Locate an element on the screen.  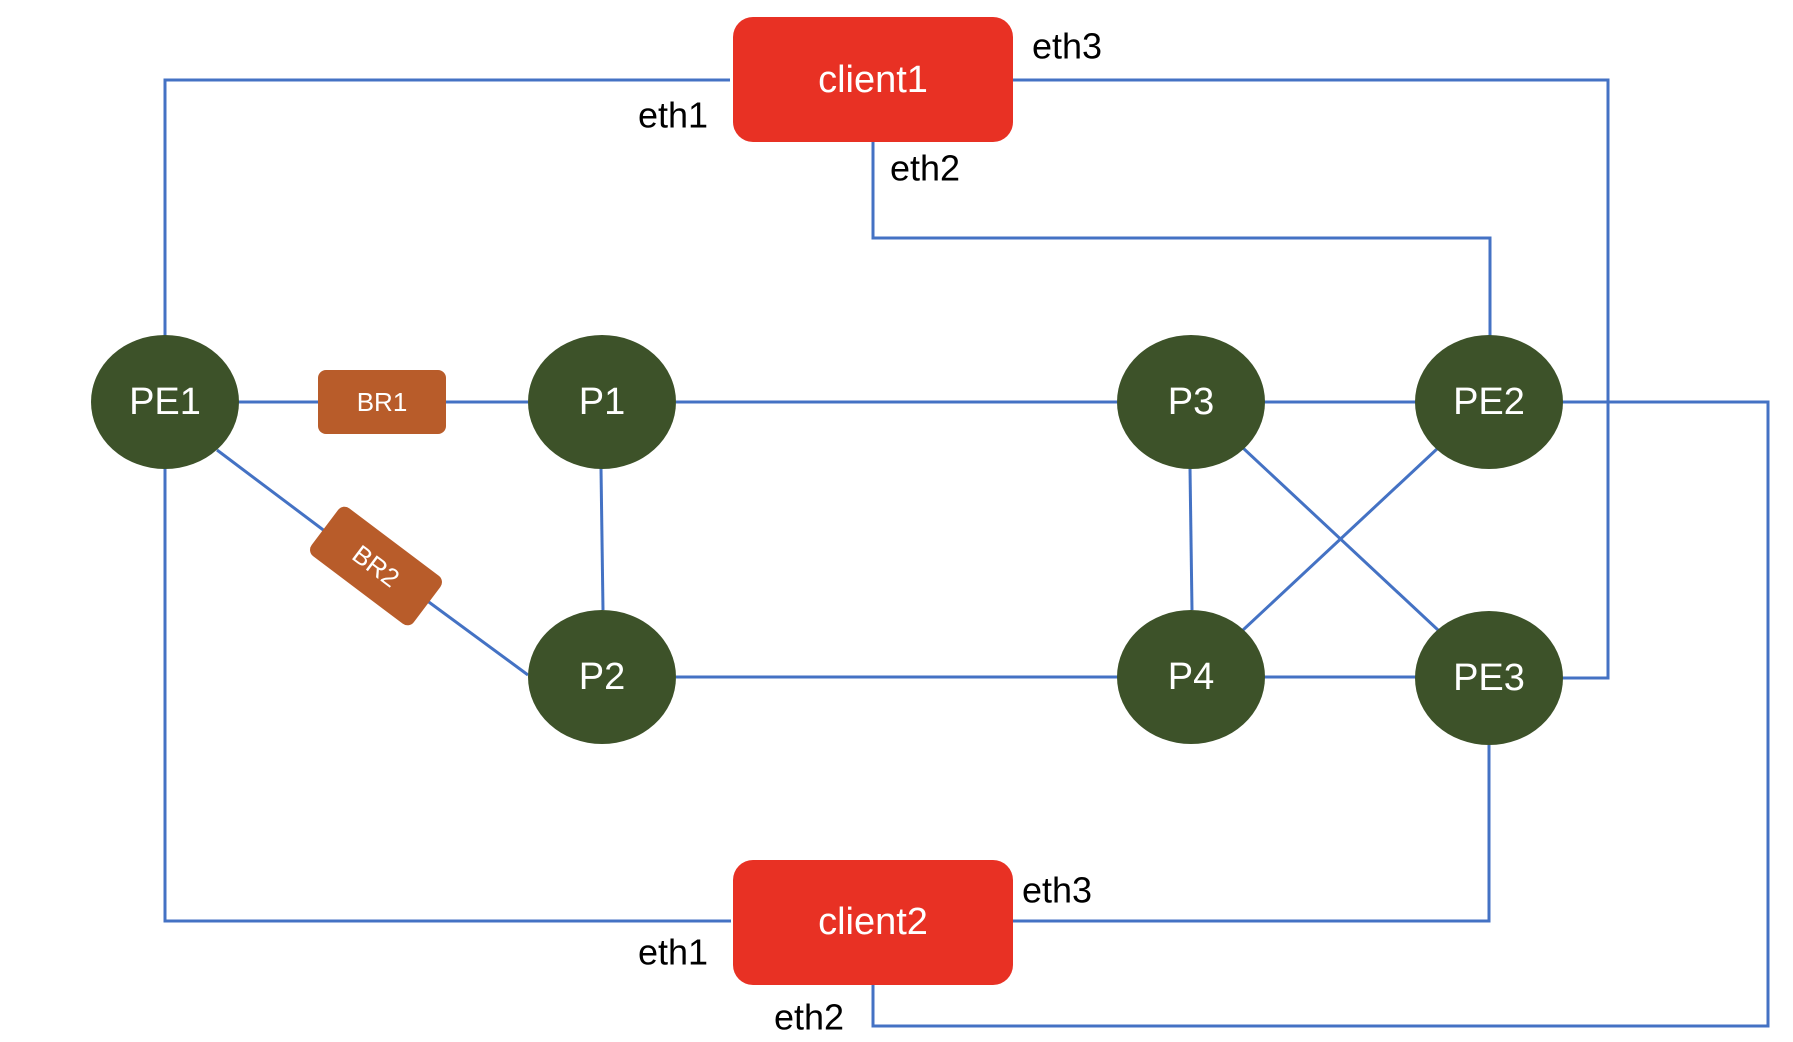
router-p1-label: P1 is located at coordinates (602, 402).